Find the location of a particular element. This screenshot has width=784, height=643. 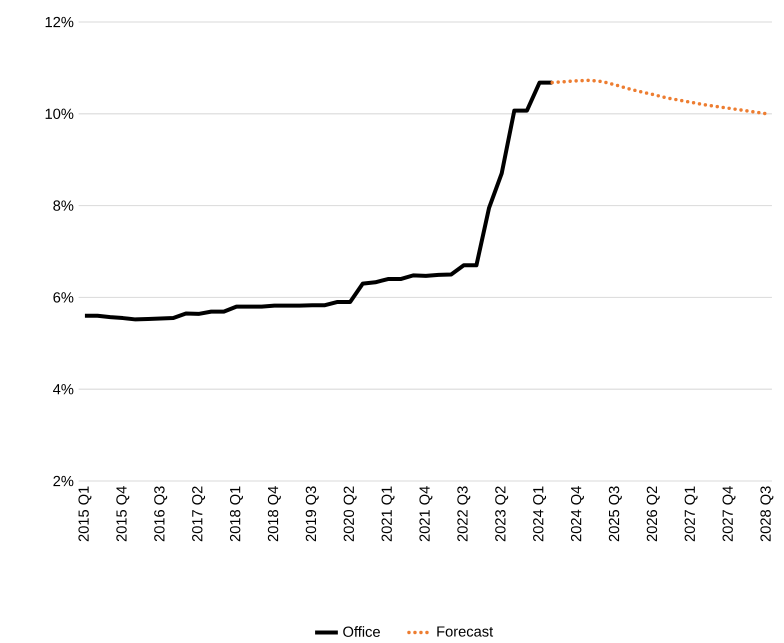

x-tick-label: 2015 Q1 is located at coordinates (85, 514).